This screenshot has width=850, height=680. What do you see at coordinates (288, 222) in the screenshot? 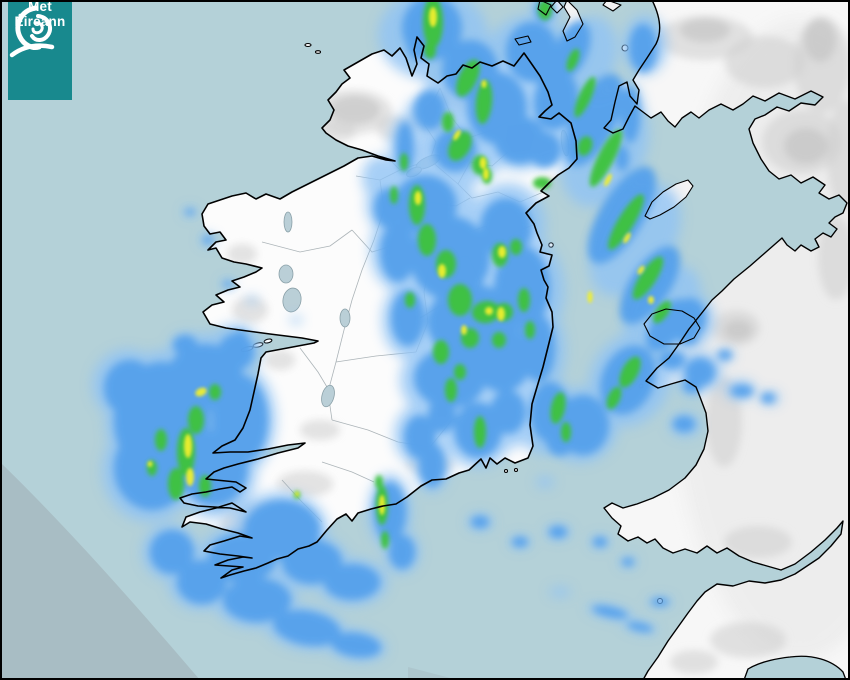
I see `lough-conn` at bounding box center [288, 222].